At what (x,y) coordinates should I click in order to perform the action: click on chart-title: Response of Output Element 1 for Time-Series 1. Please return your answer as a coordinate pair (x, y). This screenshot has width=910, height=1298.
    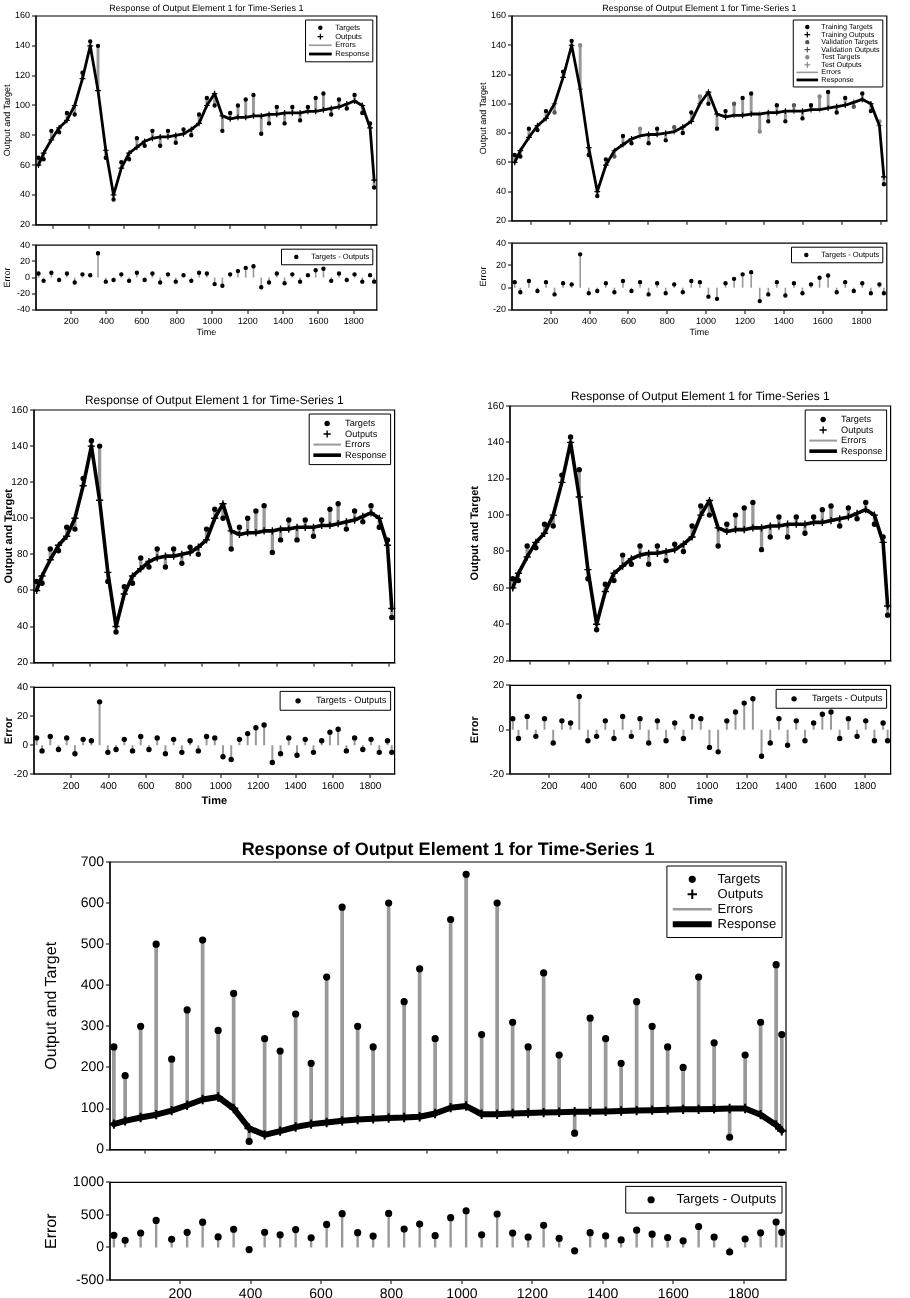
    Looking at the image, I should click on (448, 848).